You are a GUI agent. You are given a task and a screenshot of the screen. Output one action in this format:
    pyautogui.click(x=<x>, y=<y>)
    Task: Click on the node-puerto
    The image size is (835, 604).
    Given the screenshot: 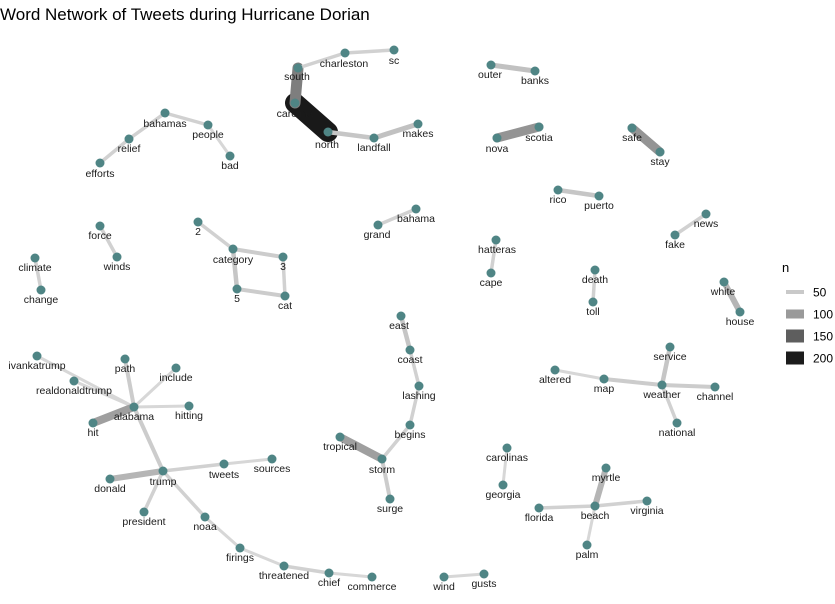 What is the action you would take?
    pyautogui.click(x=599, y=196)
    